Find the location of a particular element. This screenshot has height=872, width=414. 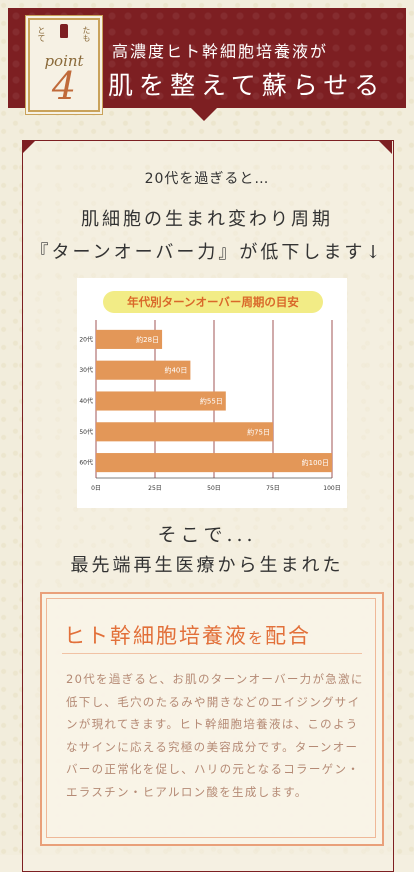

x-tick-label: 50日 is located at coordinates (214, 488).